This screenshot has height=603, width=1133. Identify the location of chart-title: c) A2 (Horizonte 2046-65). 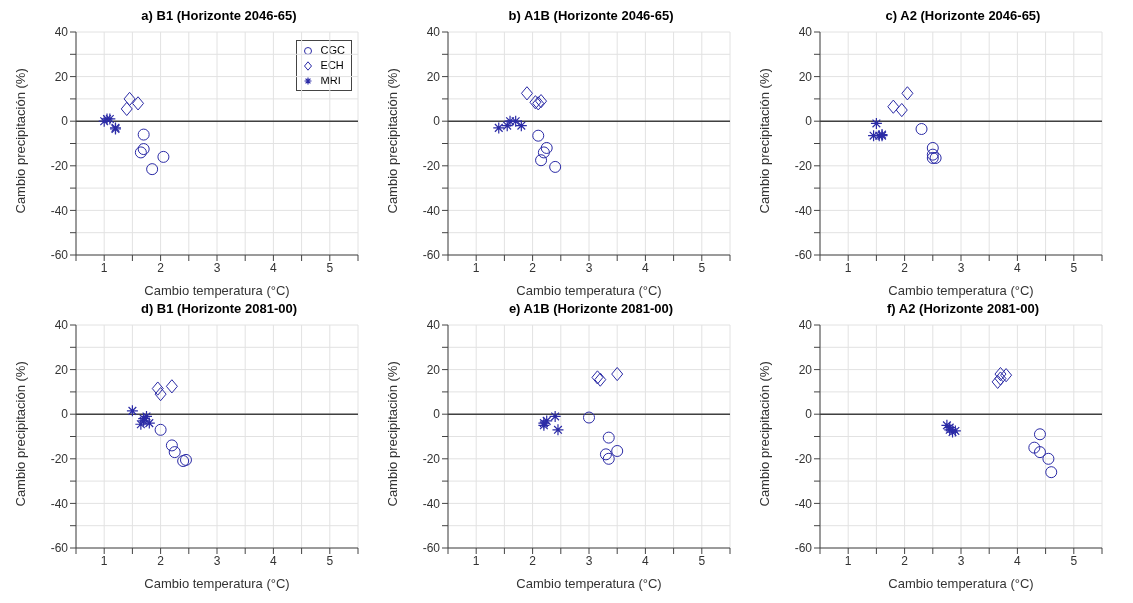
(963, 16).